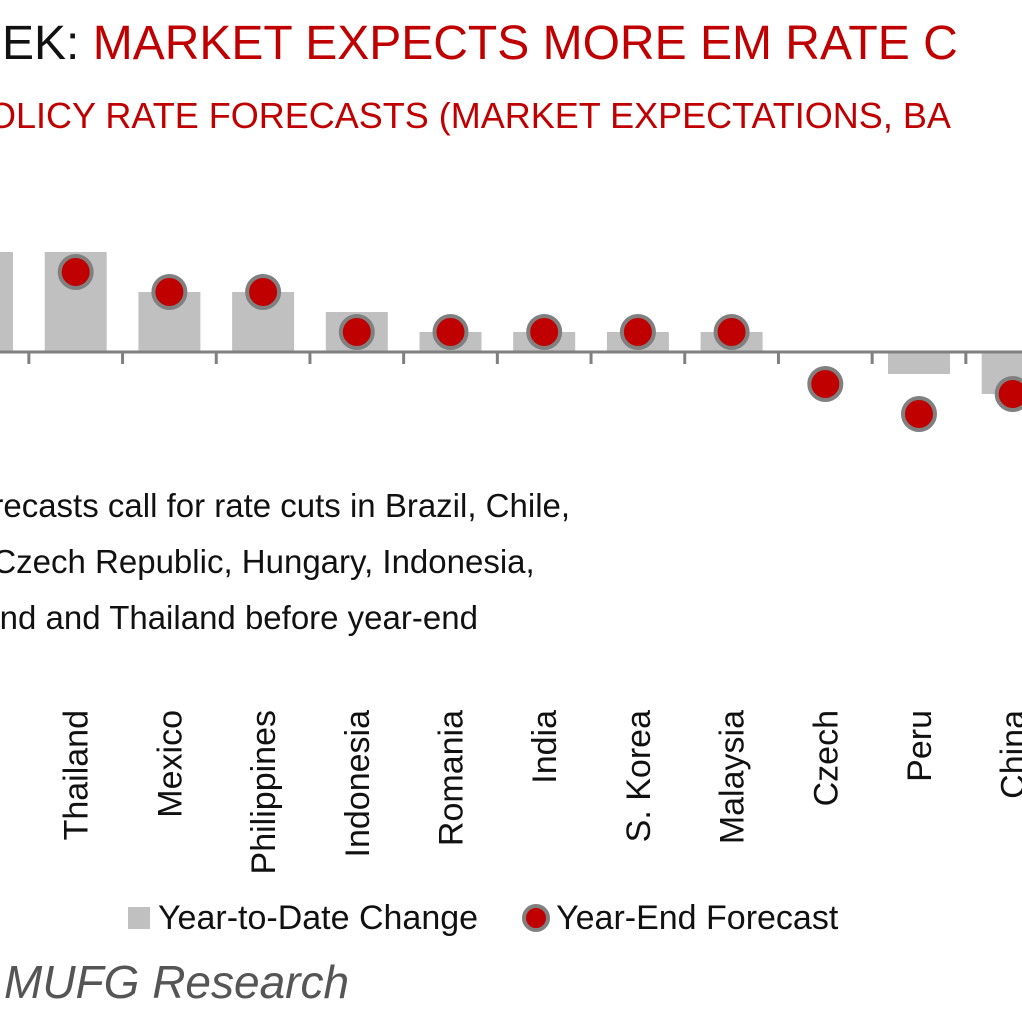 The height and width of the screenshot is (1022, 1022). Describe the element at coordinates (75, 272) in the screenshot. I see `forecast-dot-thailand` at that location.